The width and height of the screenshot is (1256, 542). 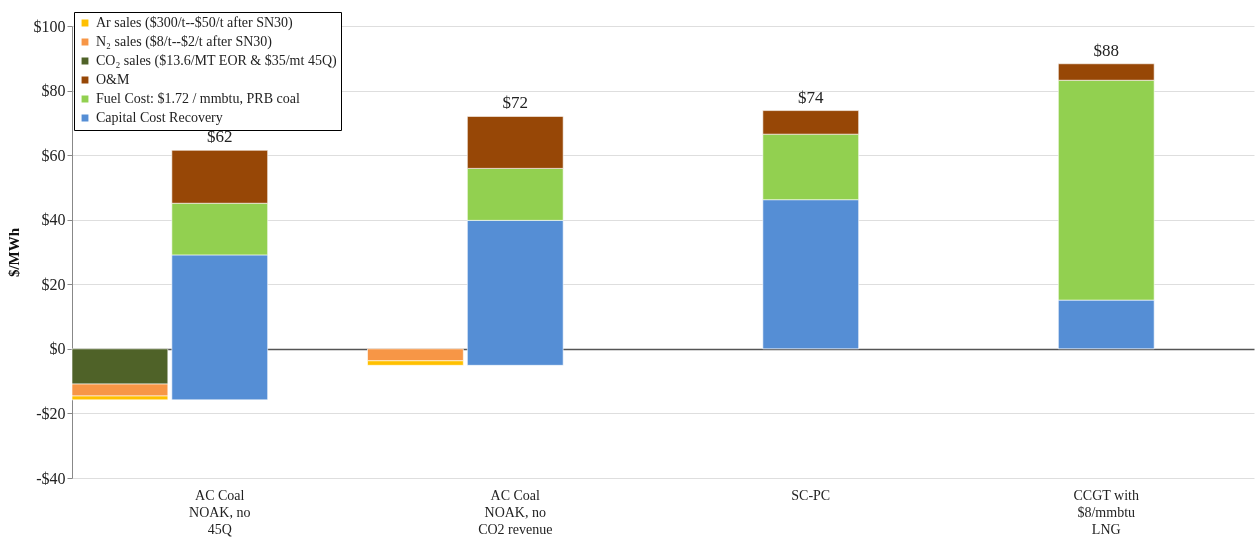 What do you see at coordinates (53, 91) in the screenshot?
I see `y-tick-label: $80` at bounding box center [53, 91].